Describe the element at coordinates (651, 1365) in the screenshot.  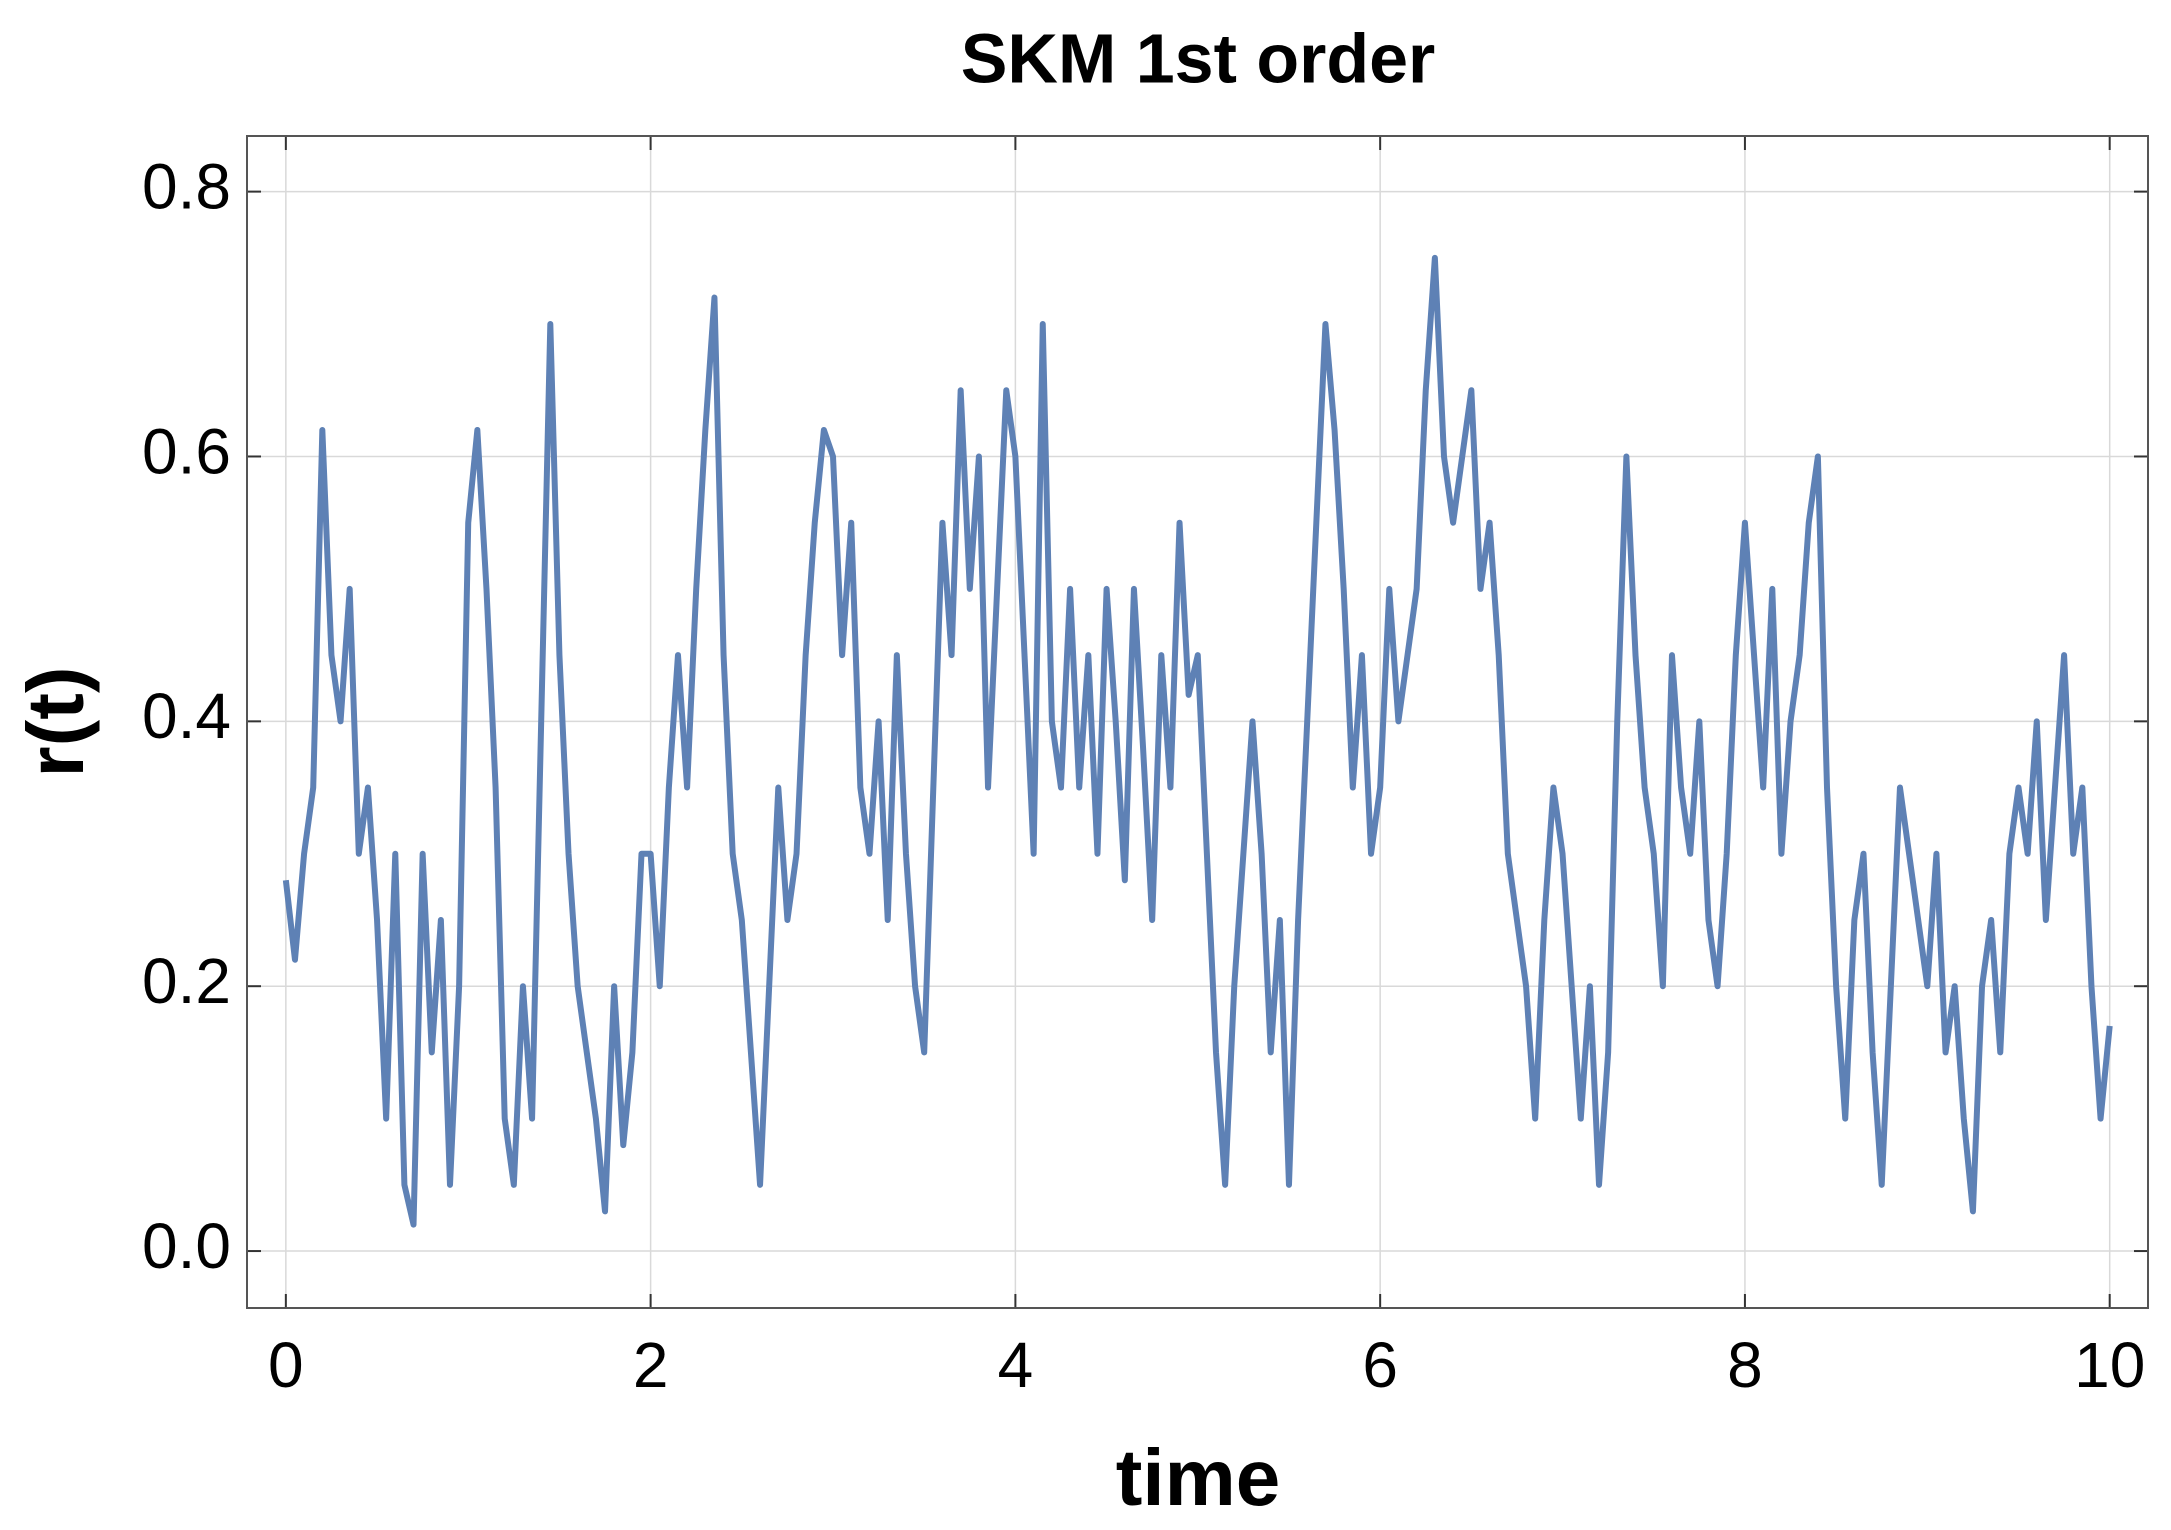
I see `x-tick-label: 2` at that location.